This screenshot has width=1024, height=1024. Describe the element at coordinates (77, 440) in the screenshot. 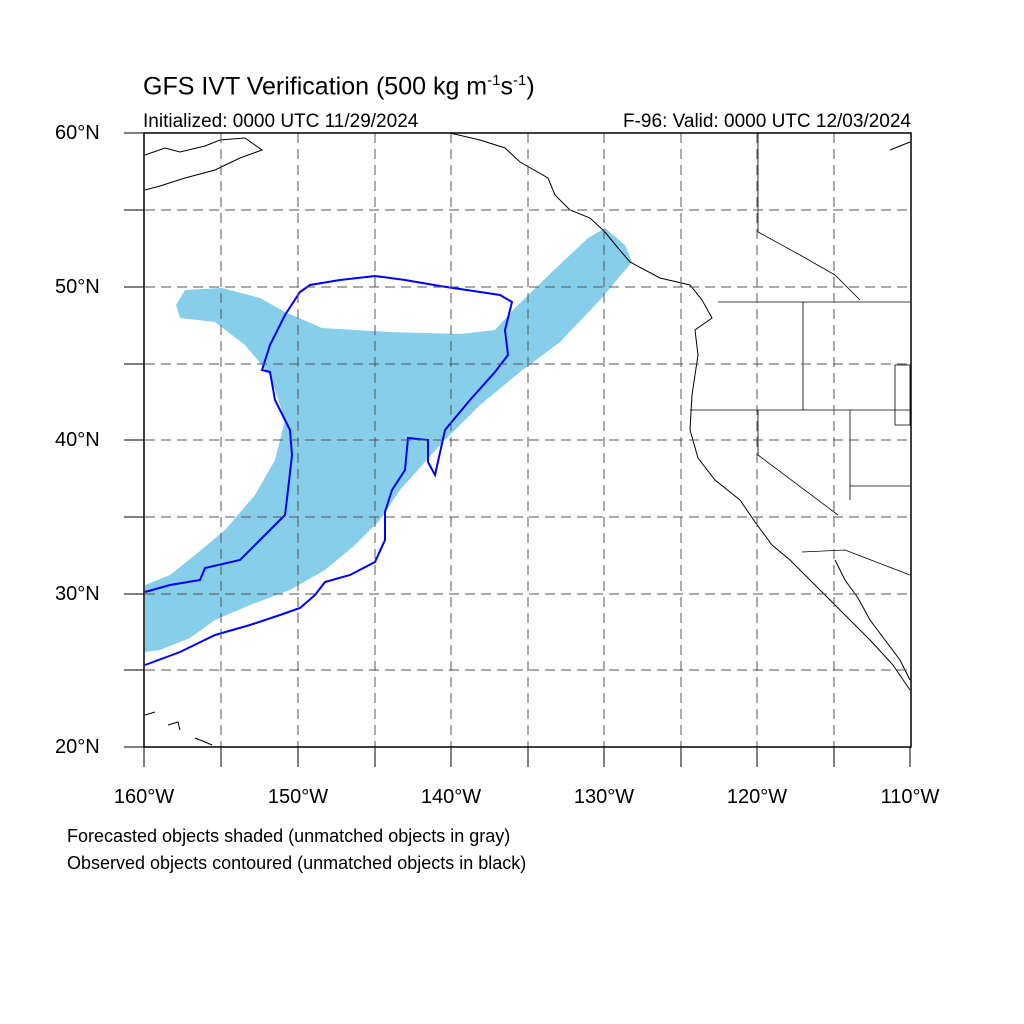

I see `lat-label-40: 40°N` at that location.